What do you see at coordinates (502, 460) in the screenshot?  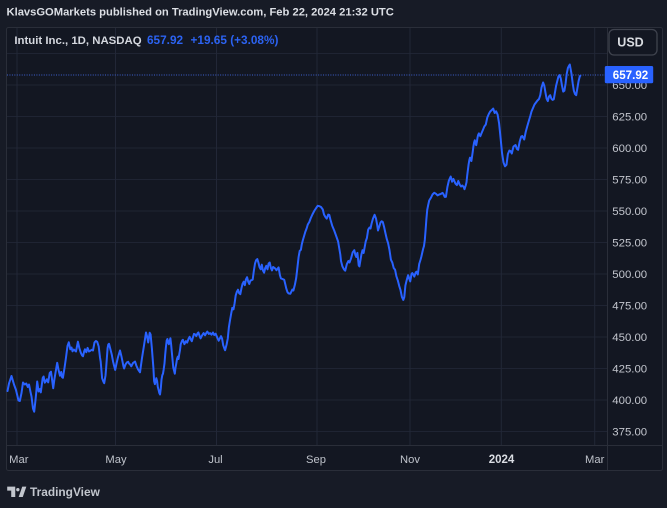 I see `svg-text: 2024` at bounding box center [502, 460].